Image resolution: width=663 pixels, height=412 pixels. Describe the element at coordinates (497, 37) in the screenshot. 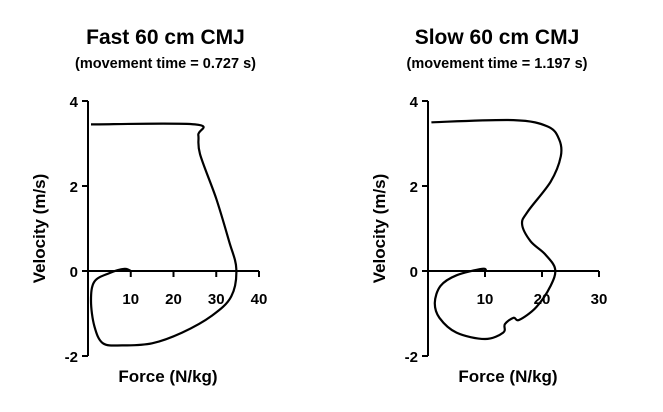

I see `chart-title: Slow 60 cm CMJ` at that location.